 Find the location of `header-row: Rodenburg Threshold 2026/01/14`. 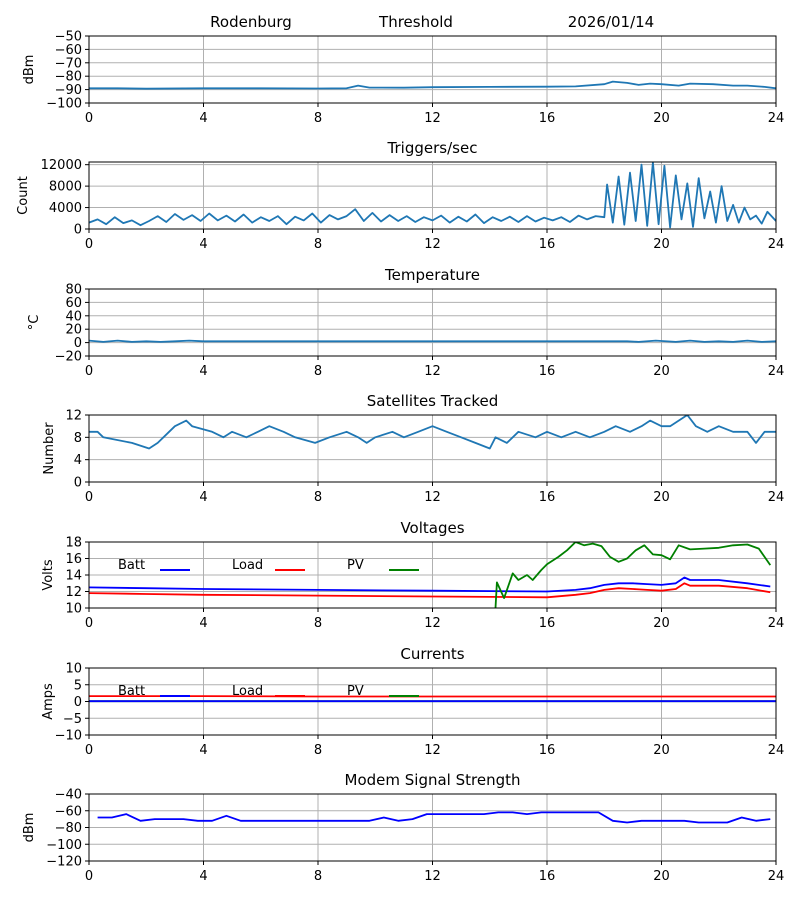

header-row: Rodenburg Threshold 2026/01/14 is located at coordinates (432, 22).